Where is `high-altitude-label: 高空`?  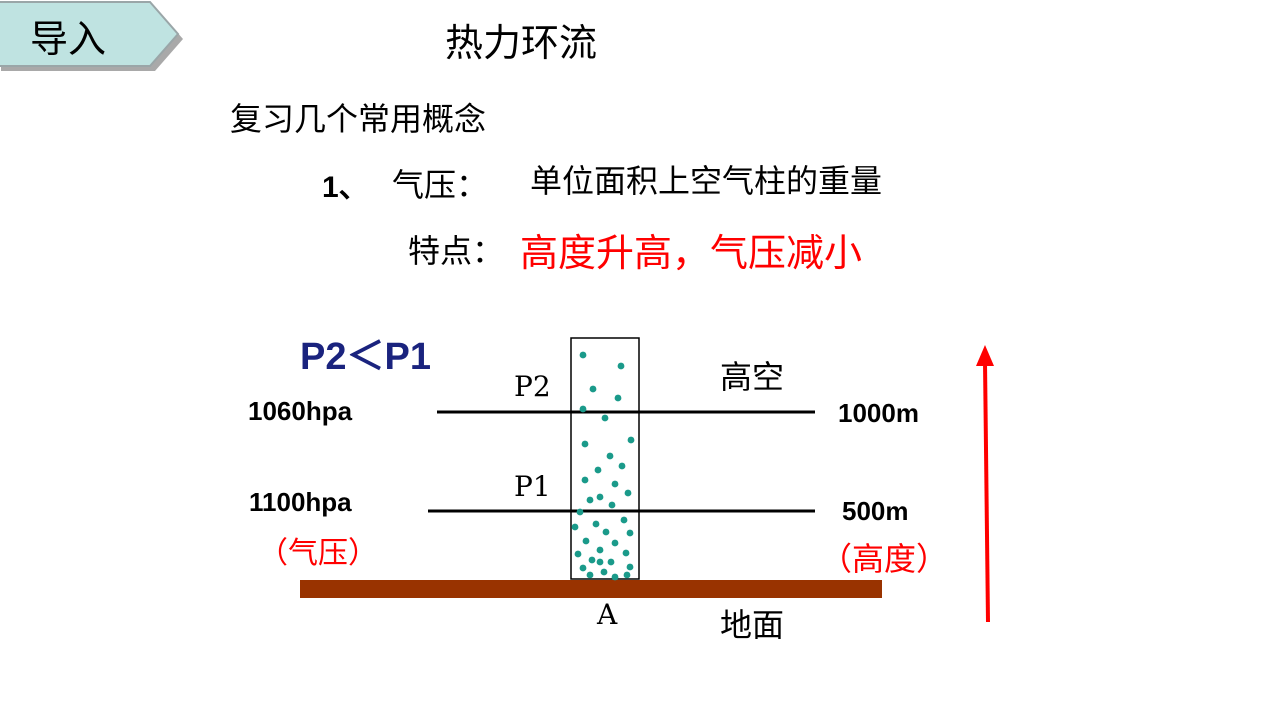 high-altitude-label: 高空 is located at coordinates (752, 377).